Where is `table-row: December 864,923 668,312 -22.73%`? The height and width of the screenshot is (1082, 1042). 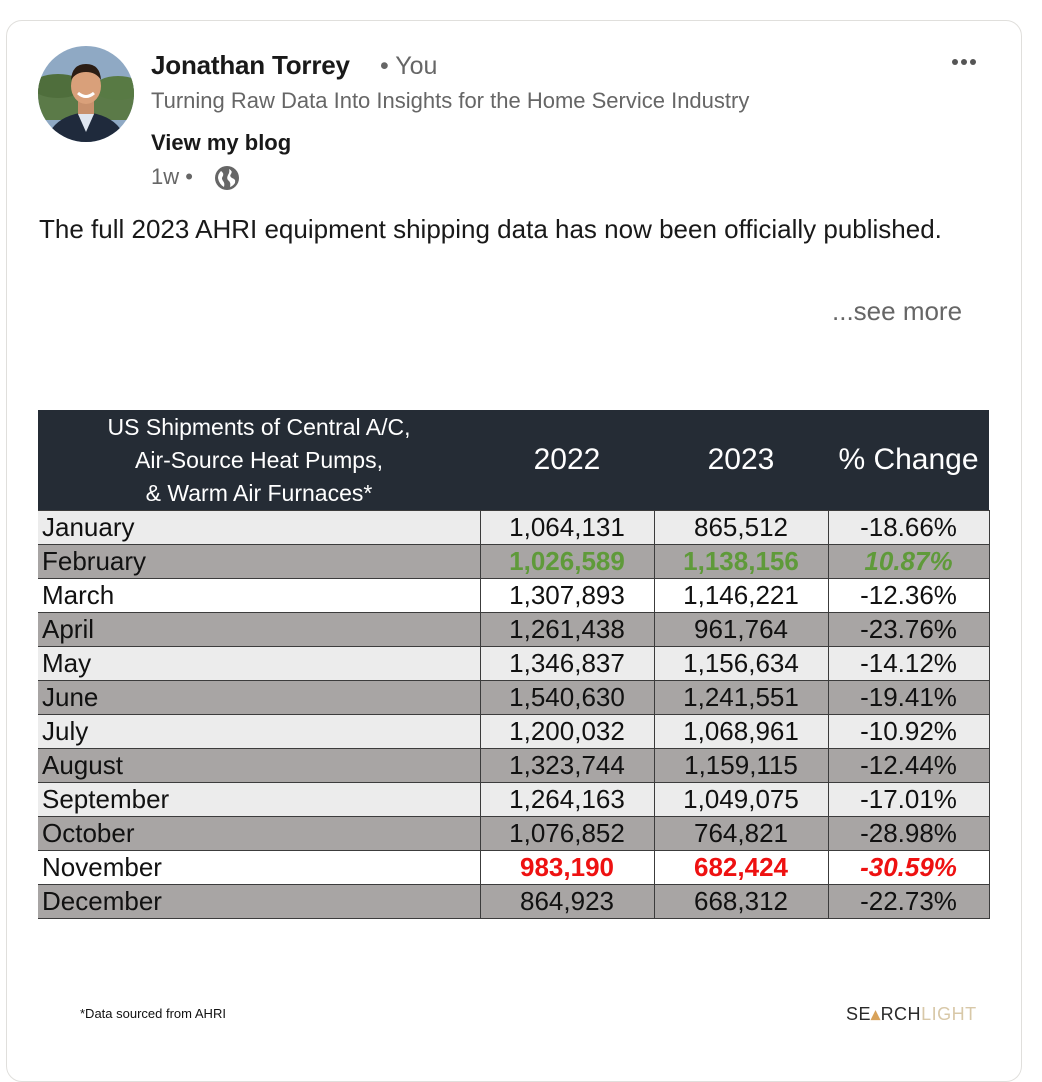 table-row: December 864,923 668,312 -22.73% is located at coordinates (514, 901).